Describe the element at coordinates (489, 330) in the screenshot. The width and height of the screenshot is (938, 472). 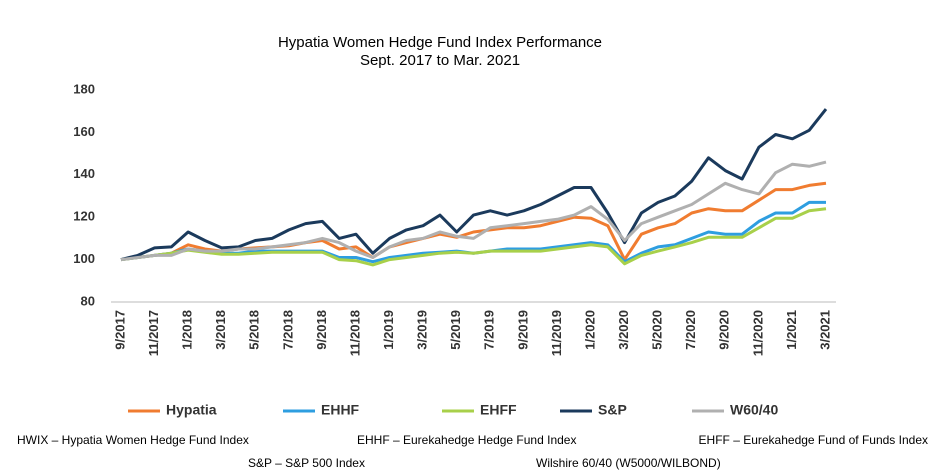
I see `x-tick-label: 7/2019` at that location.